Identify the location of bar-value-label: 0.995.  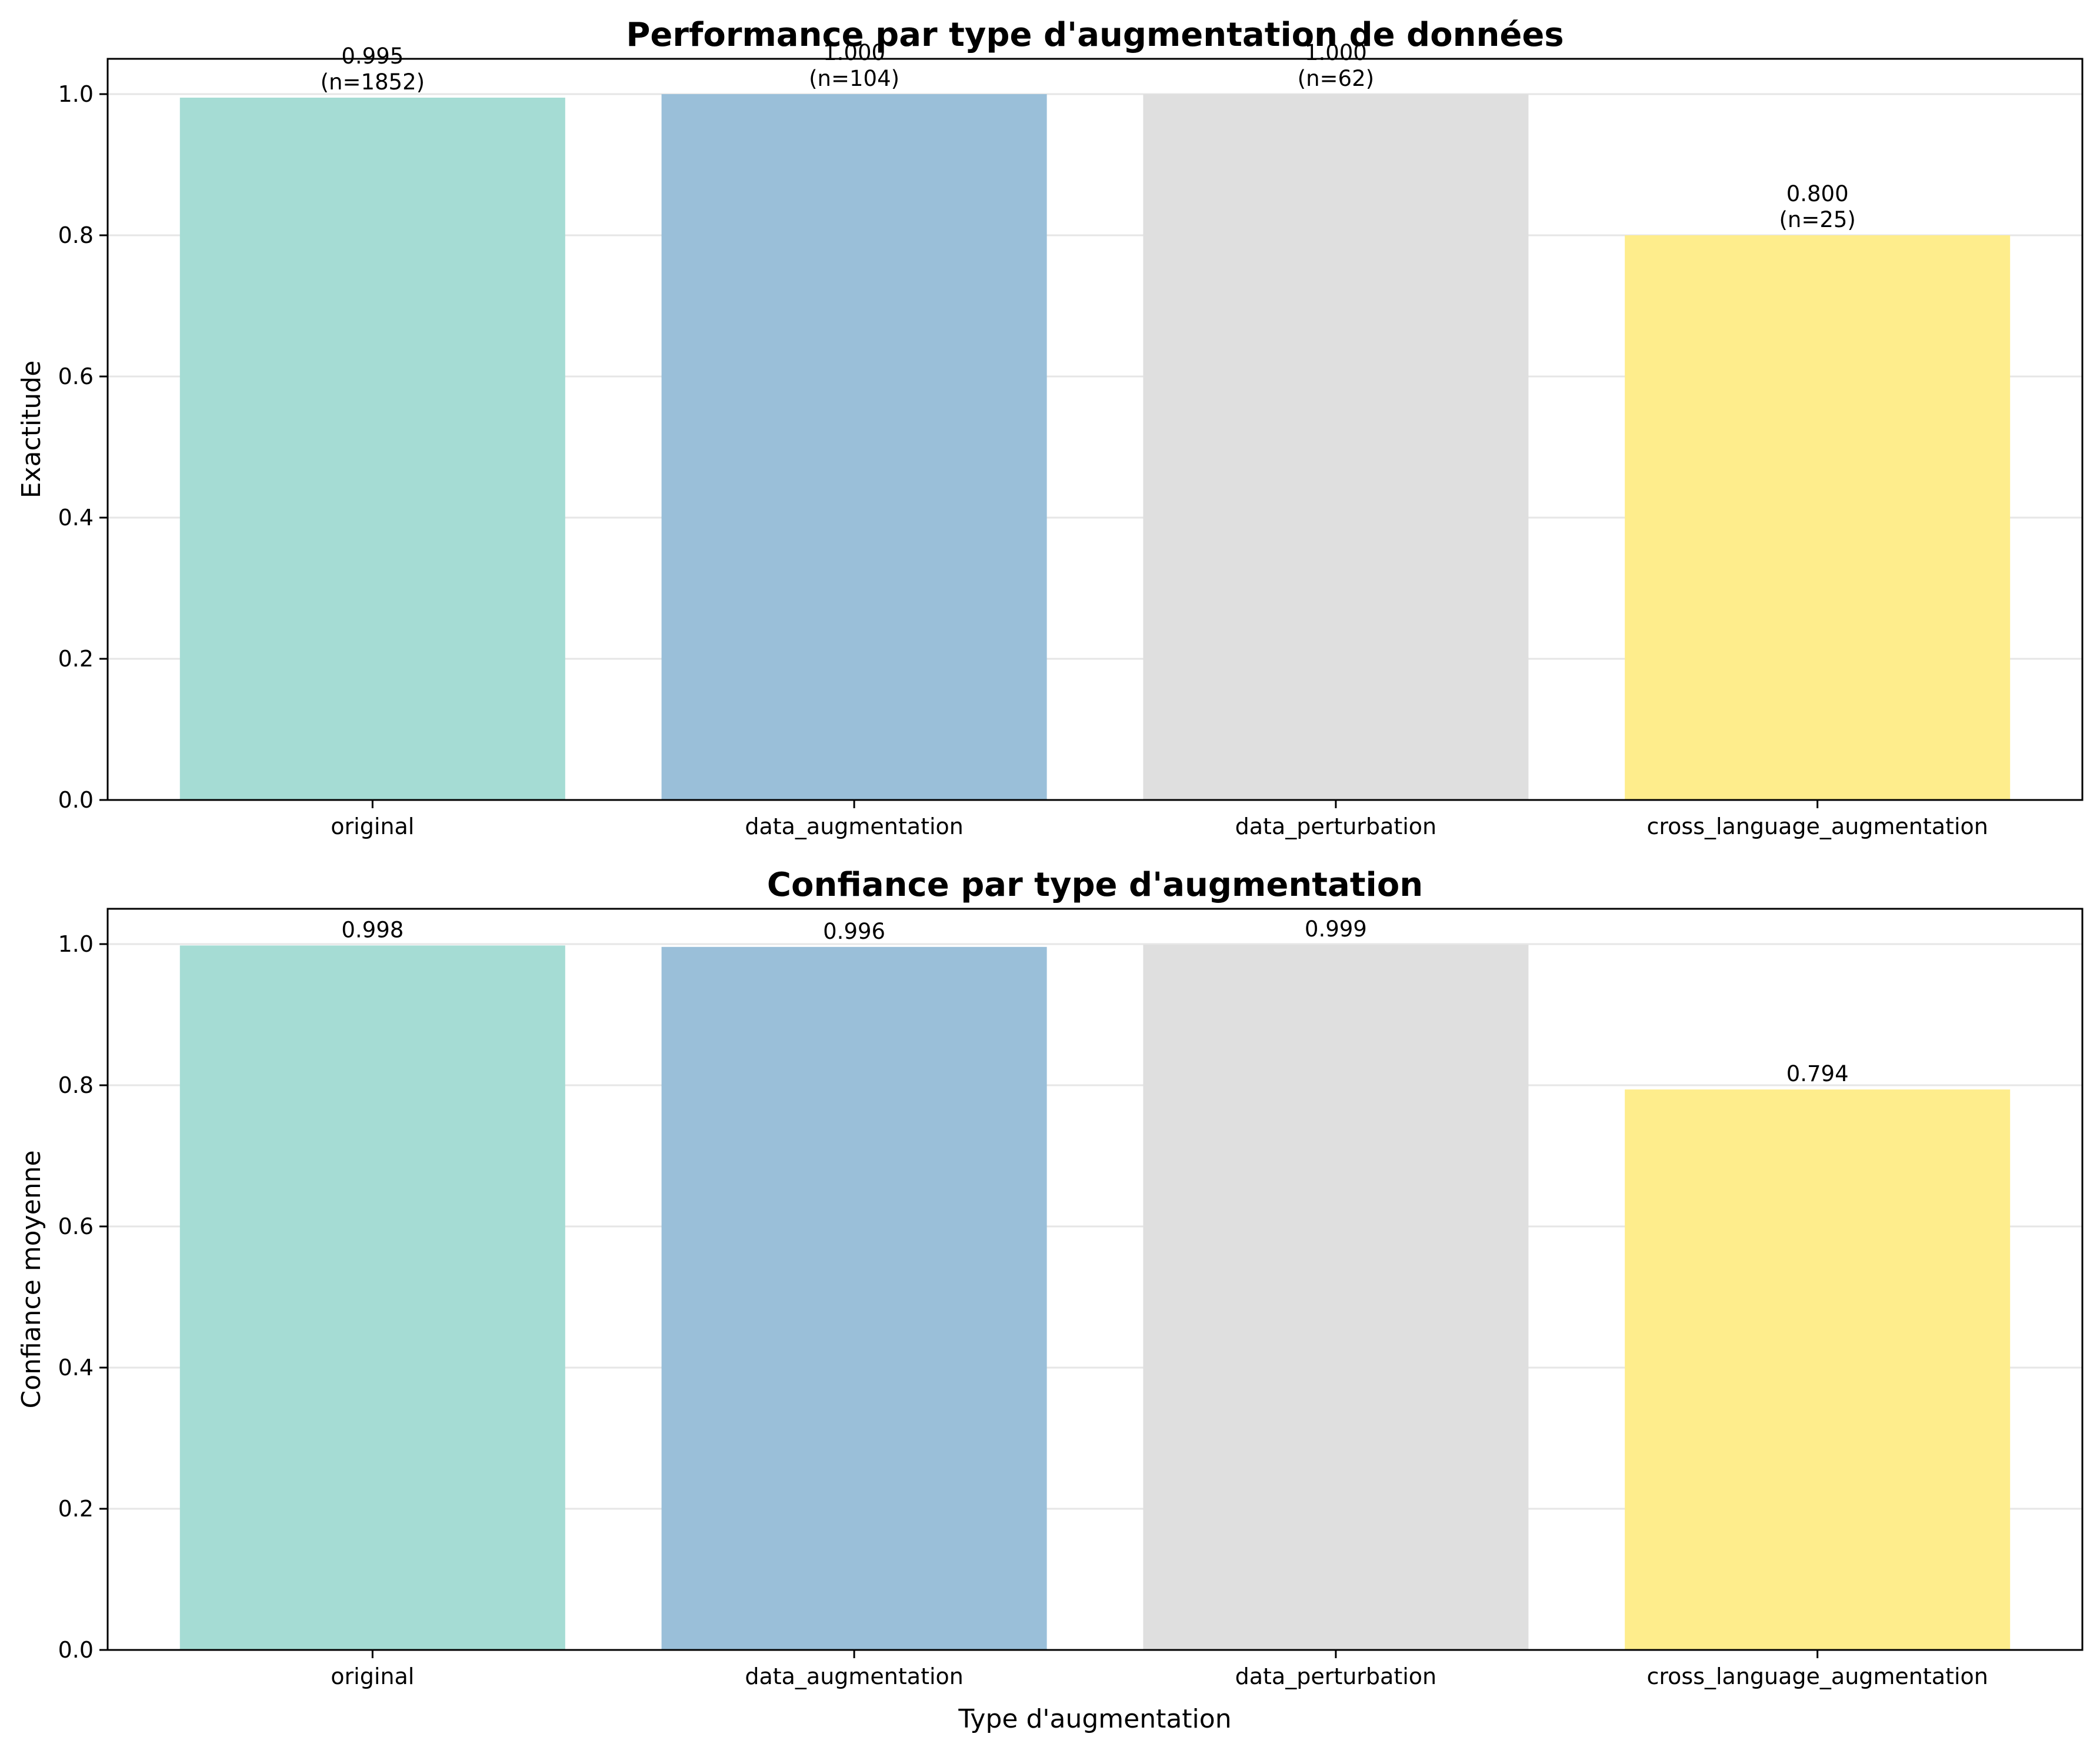
(372, 56).